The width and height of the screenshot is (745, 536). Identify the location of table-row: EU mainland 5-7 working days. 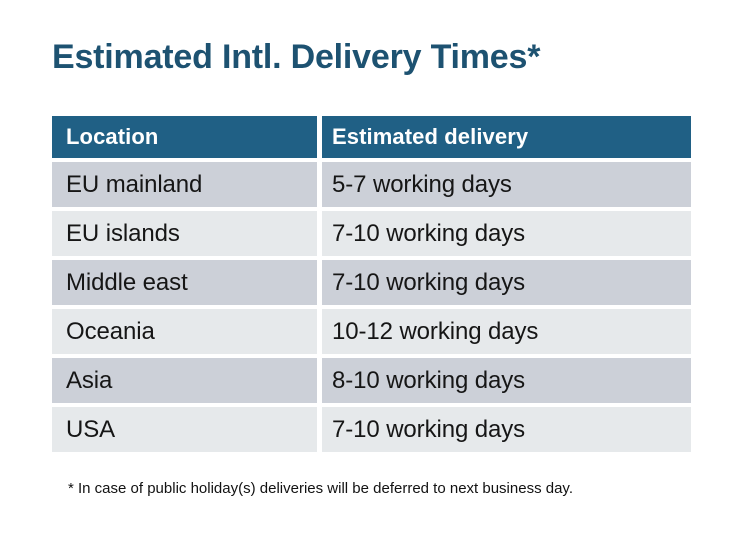
(371, 184).